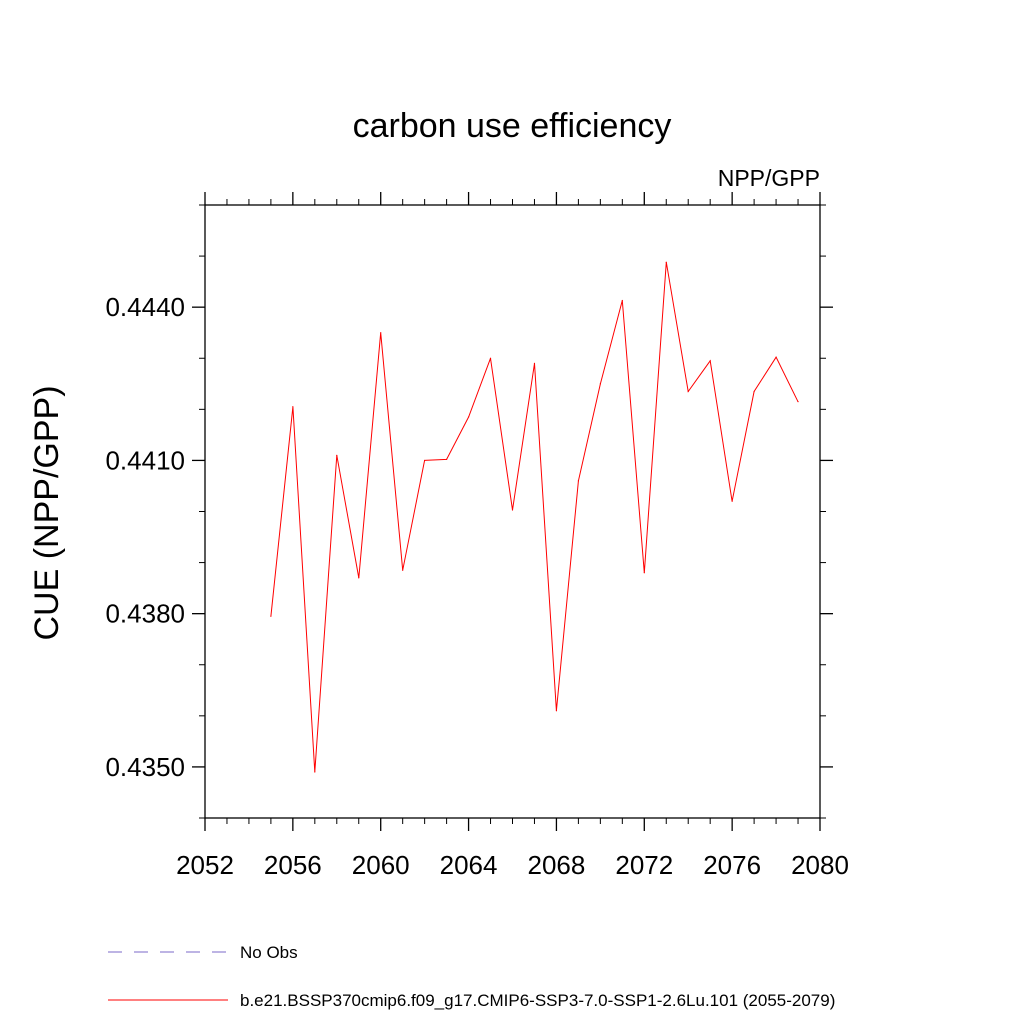  What do you see at coordinates (293, 865) in the screenshot?
I see `x-tick-label: 2056` at bounding box center [293, 865].